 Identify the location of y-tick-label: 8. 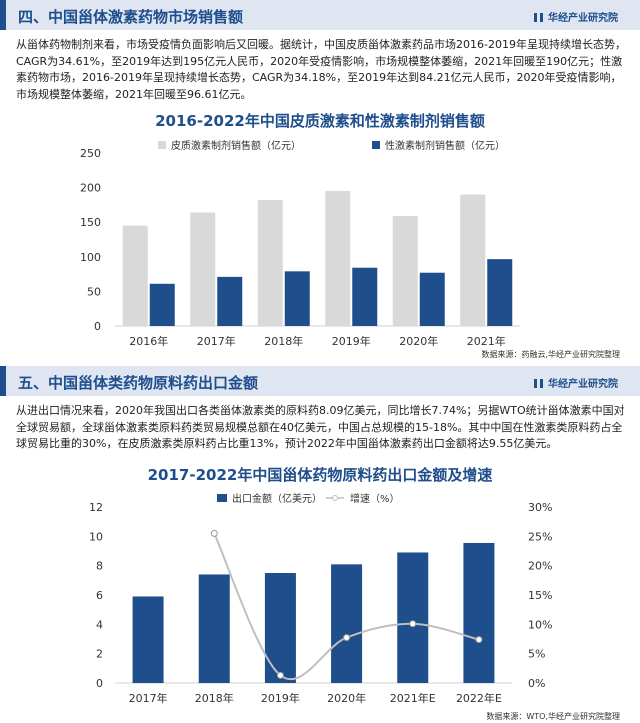
(99, 566).